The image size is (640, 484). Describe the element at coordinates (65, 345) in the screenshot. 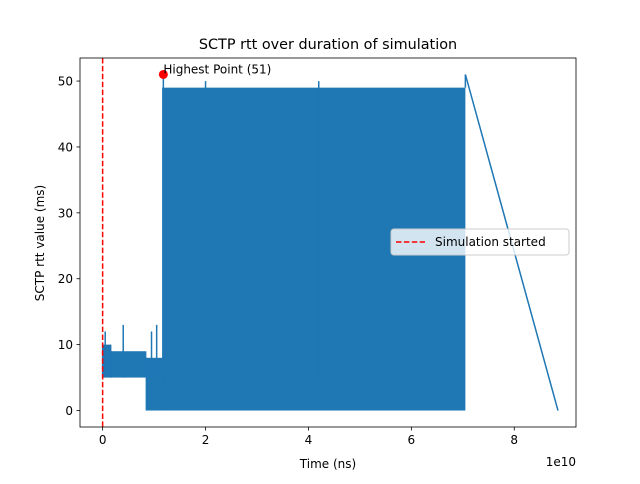

I see `y-tick-label-10: 10` at that location.